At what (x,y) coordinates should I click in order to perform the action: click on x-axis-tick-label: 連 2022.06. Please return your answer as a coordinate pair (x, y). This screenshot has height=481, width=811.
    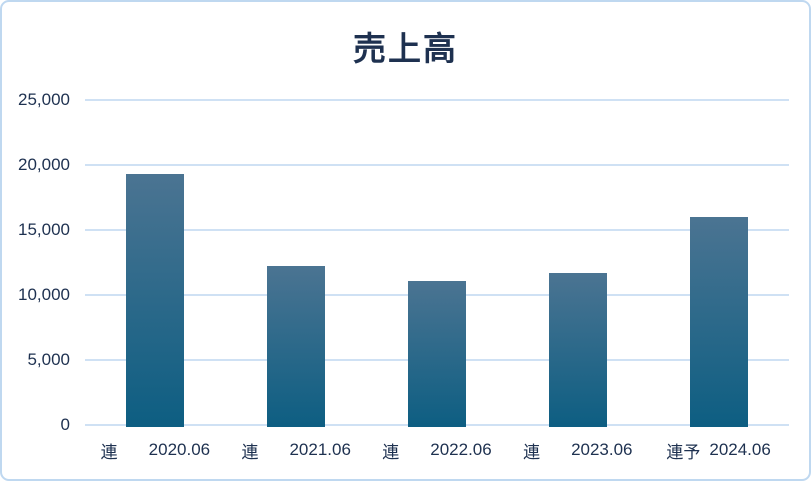
    Looking at the image, I should click on (437, 450).